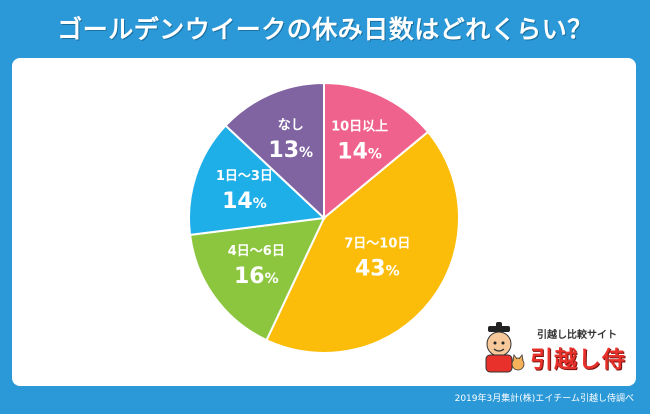  Describe the element at coordinates (544, 399) in the screenshot. I see `source-note: 2019年3月集計(株)エイチーム引越し侍調べ` at that location.